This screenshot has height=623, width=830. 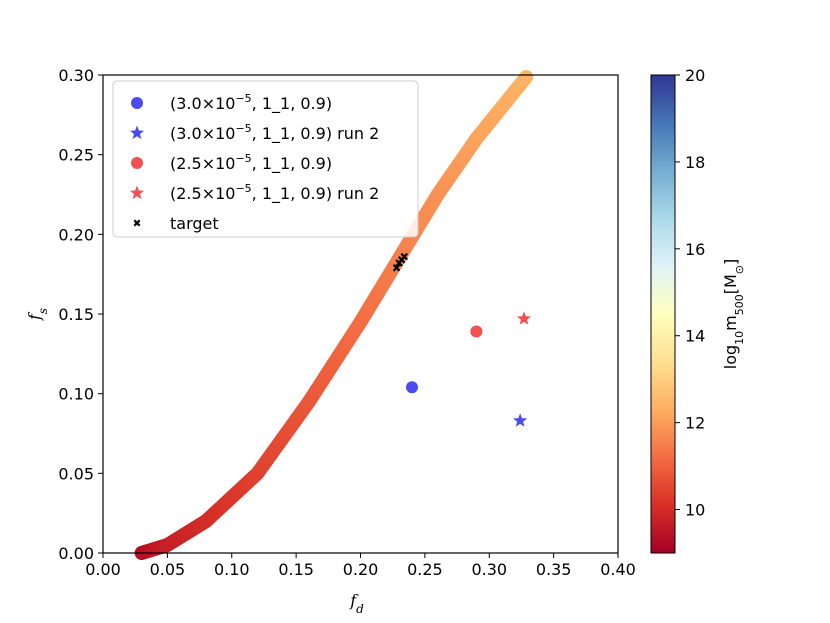 I want to click on colorbar: 10 12 14 16 18 20 log10m500[M⊙], so click(x=698, y=310).